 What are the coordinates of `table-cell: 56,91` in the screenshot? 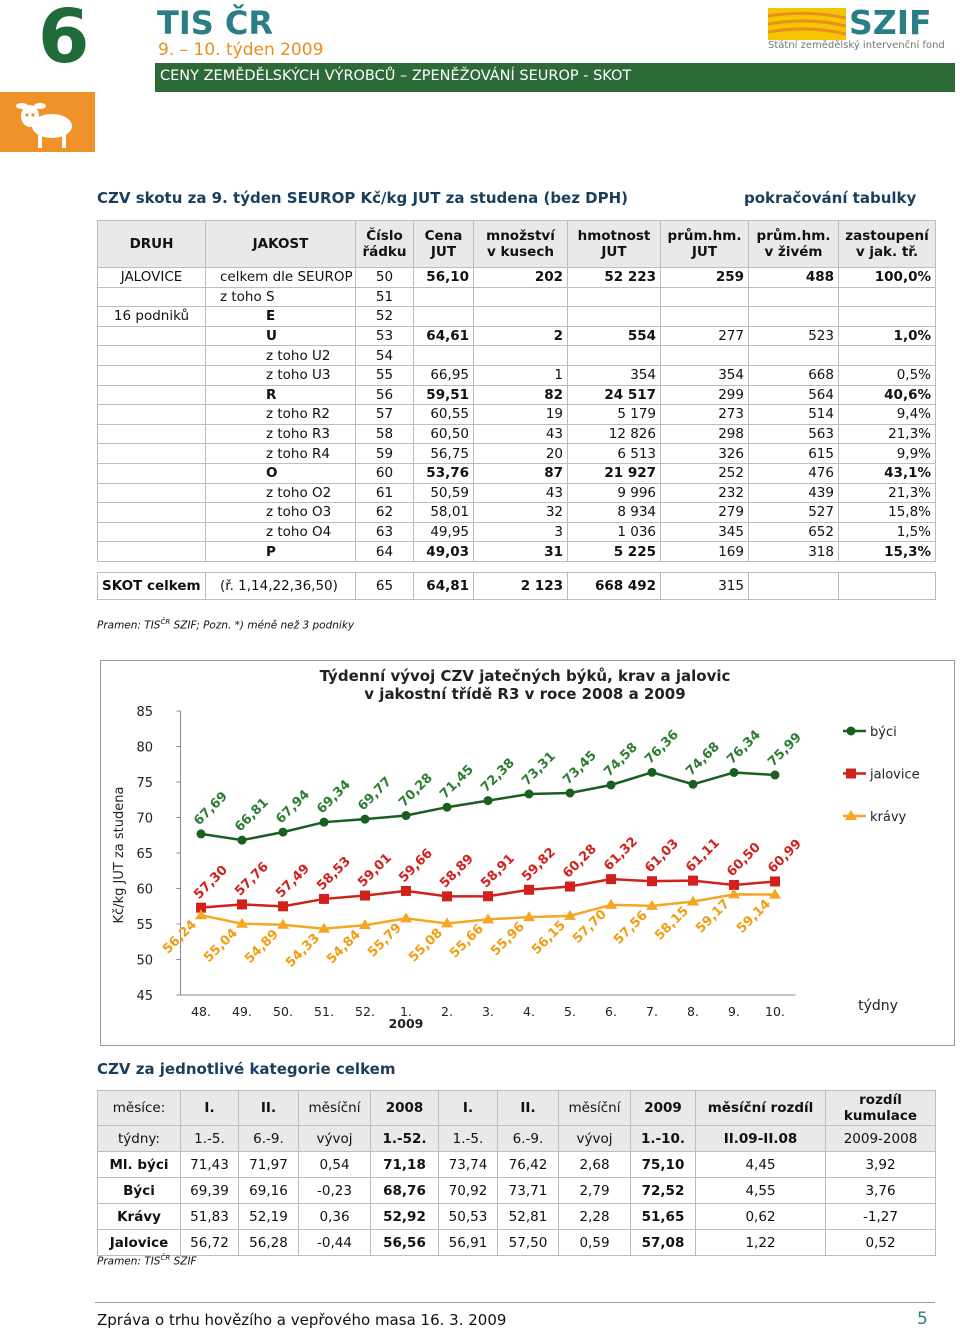 It's located at (468, 1242).